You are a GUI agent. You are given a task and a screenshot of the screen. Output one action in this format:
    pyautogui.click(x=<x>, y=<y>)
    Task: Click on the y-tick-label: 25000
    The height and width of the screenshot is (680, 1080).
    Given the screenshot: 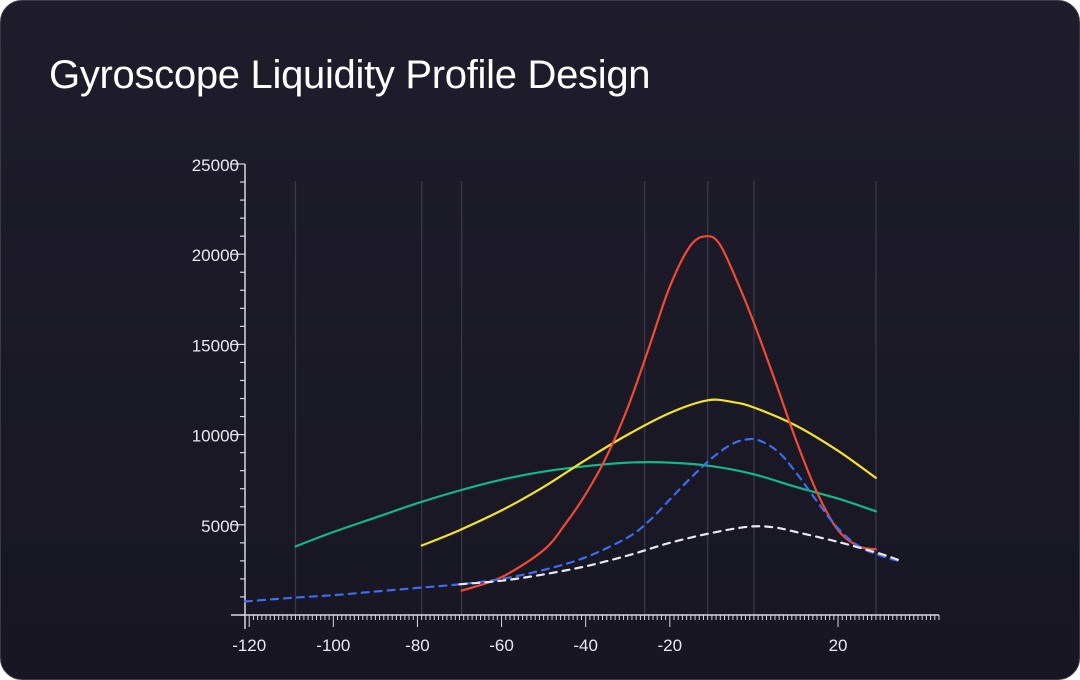 What is the action you would take?
    pyautogui.click(x=215, y=165)
    